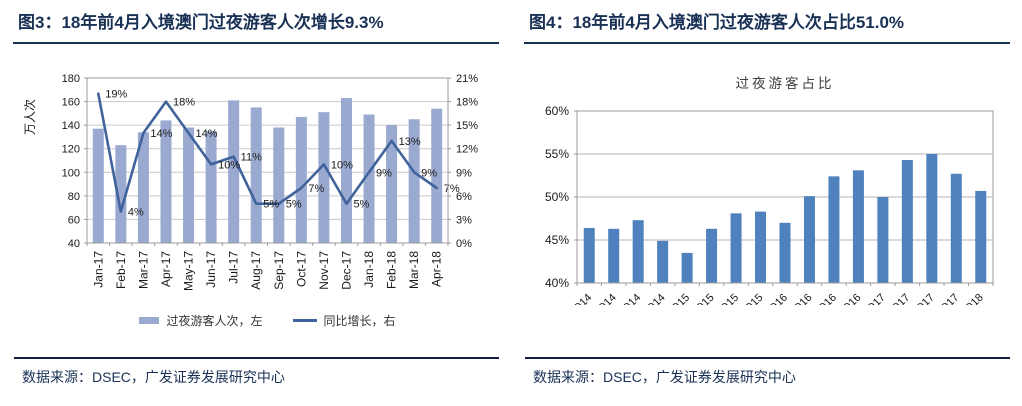 The width and height of the screenshot is (1022, 406). Describe the element at coordinates (557, 240) in the screenshot. I see `svg-text: 45%` at that location.